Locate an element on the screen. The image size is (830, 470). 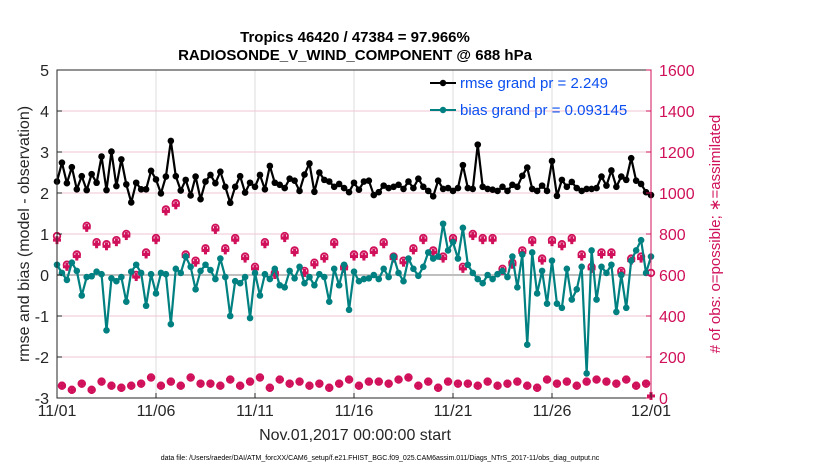
y-right-tick-label: 200 is located at coordinates (672, 358).